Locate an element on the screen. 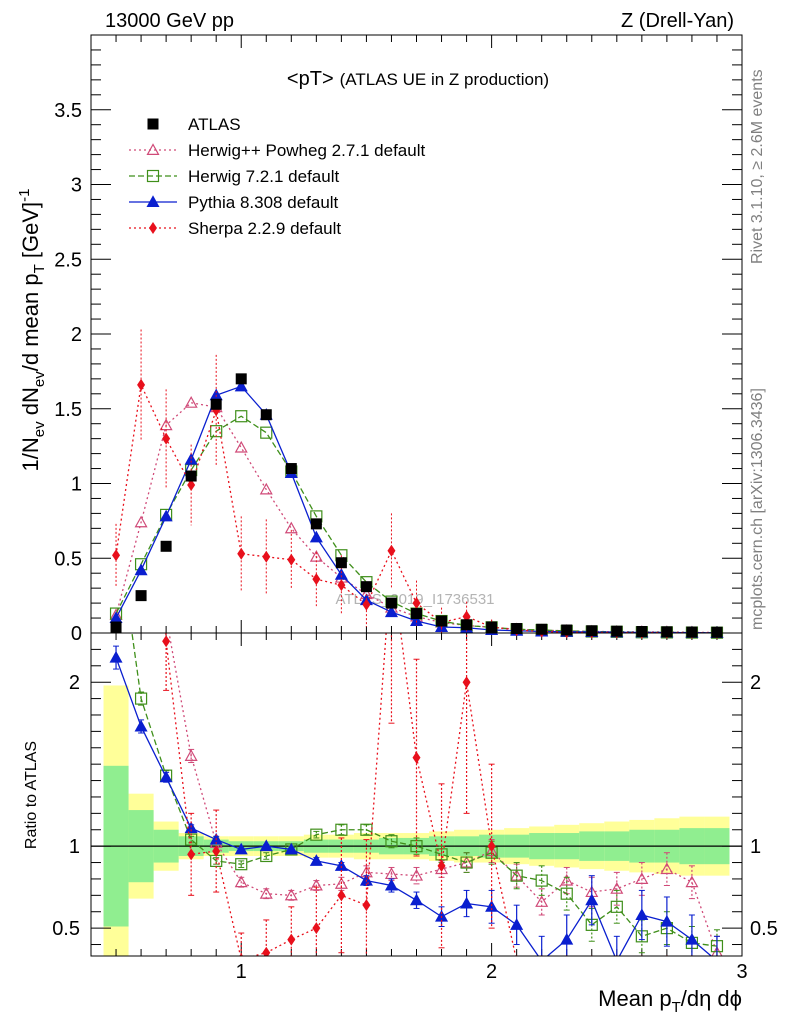 The height and width of the screenshot is (1024, 786). x-tick-label: 1 is located at coordinates (241, 972).